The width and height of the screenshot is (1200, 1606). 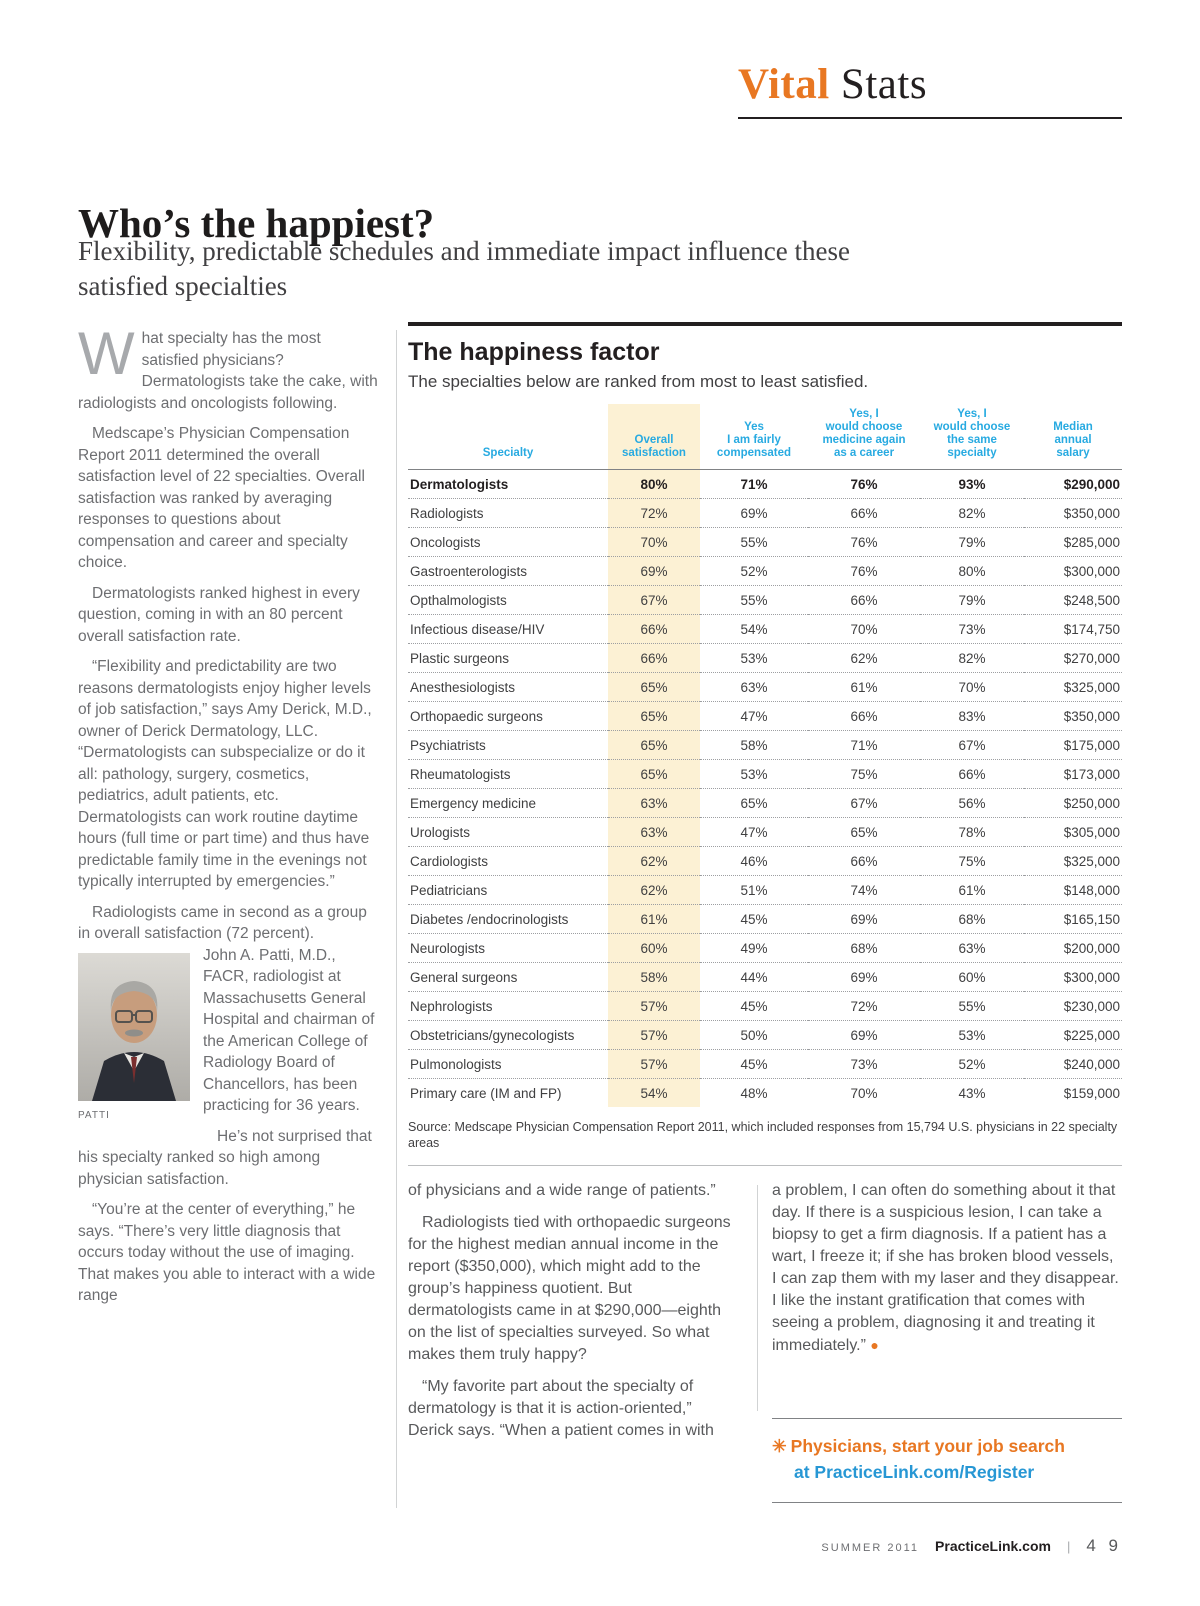 What do you see at coordinates (972, 542) in the screenshot?
I see `cell-choose-same-specialty: 79%` at bounding box center [972, 542].